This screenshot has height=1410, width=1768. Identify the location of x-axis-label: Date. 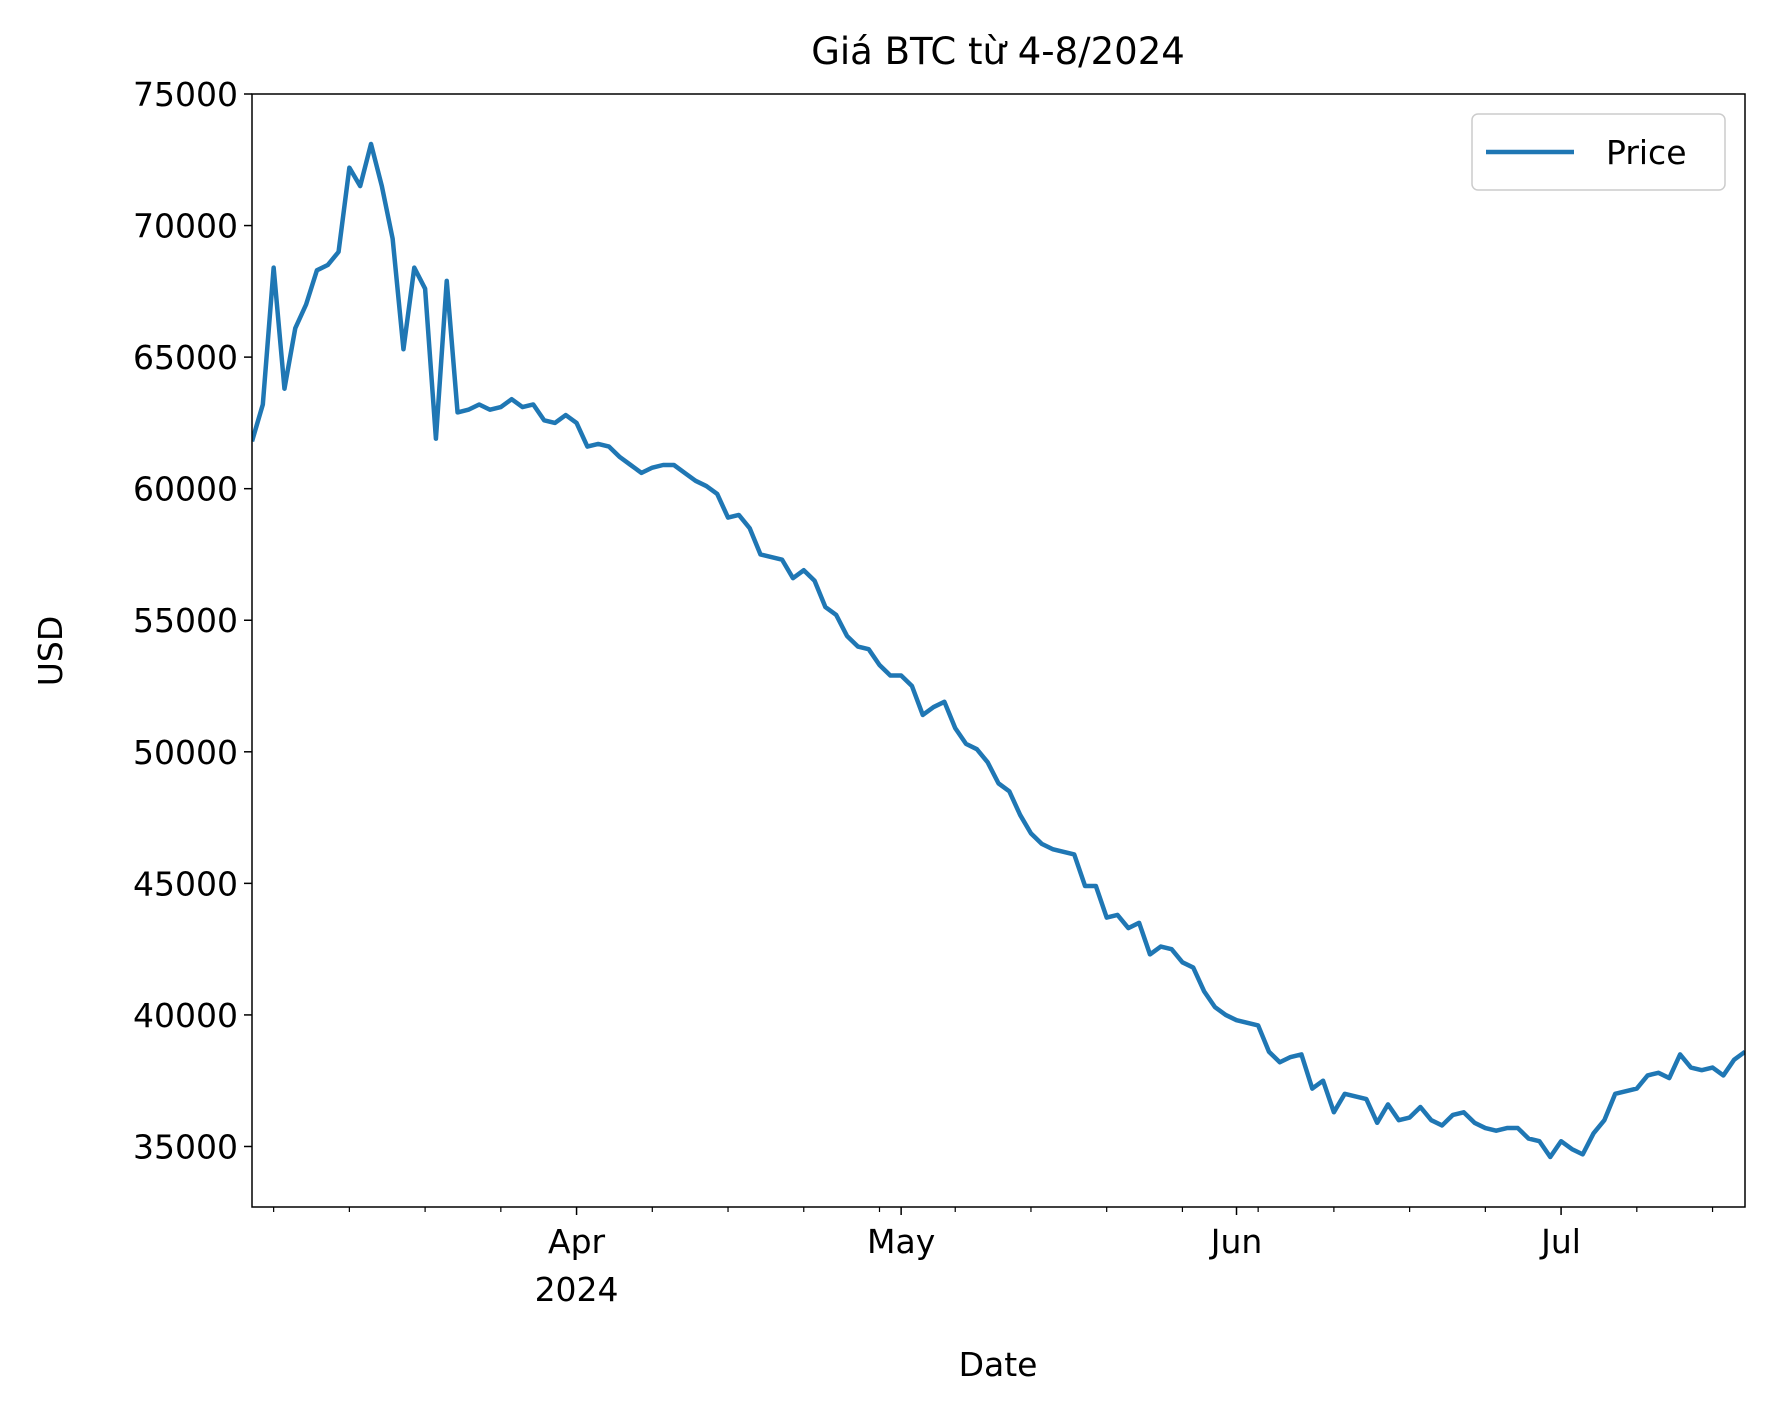
(998, 1364).